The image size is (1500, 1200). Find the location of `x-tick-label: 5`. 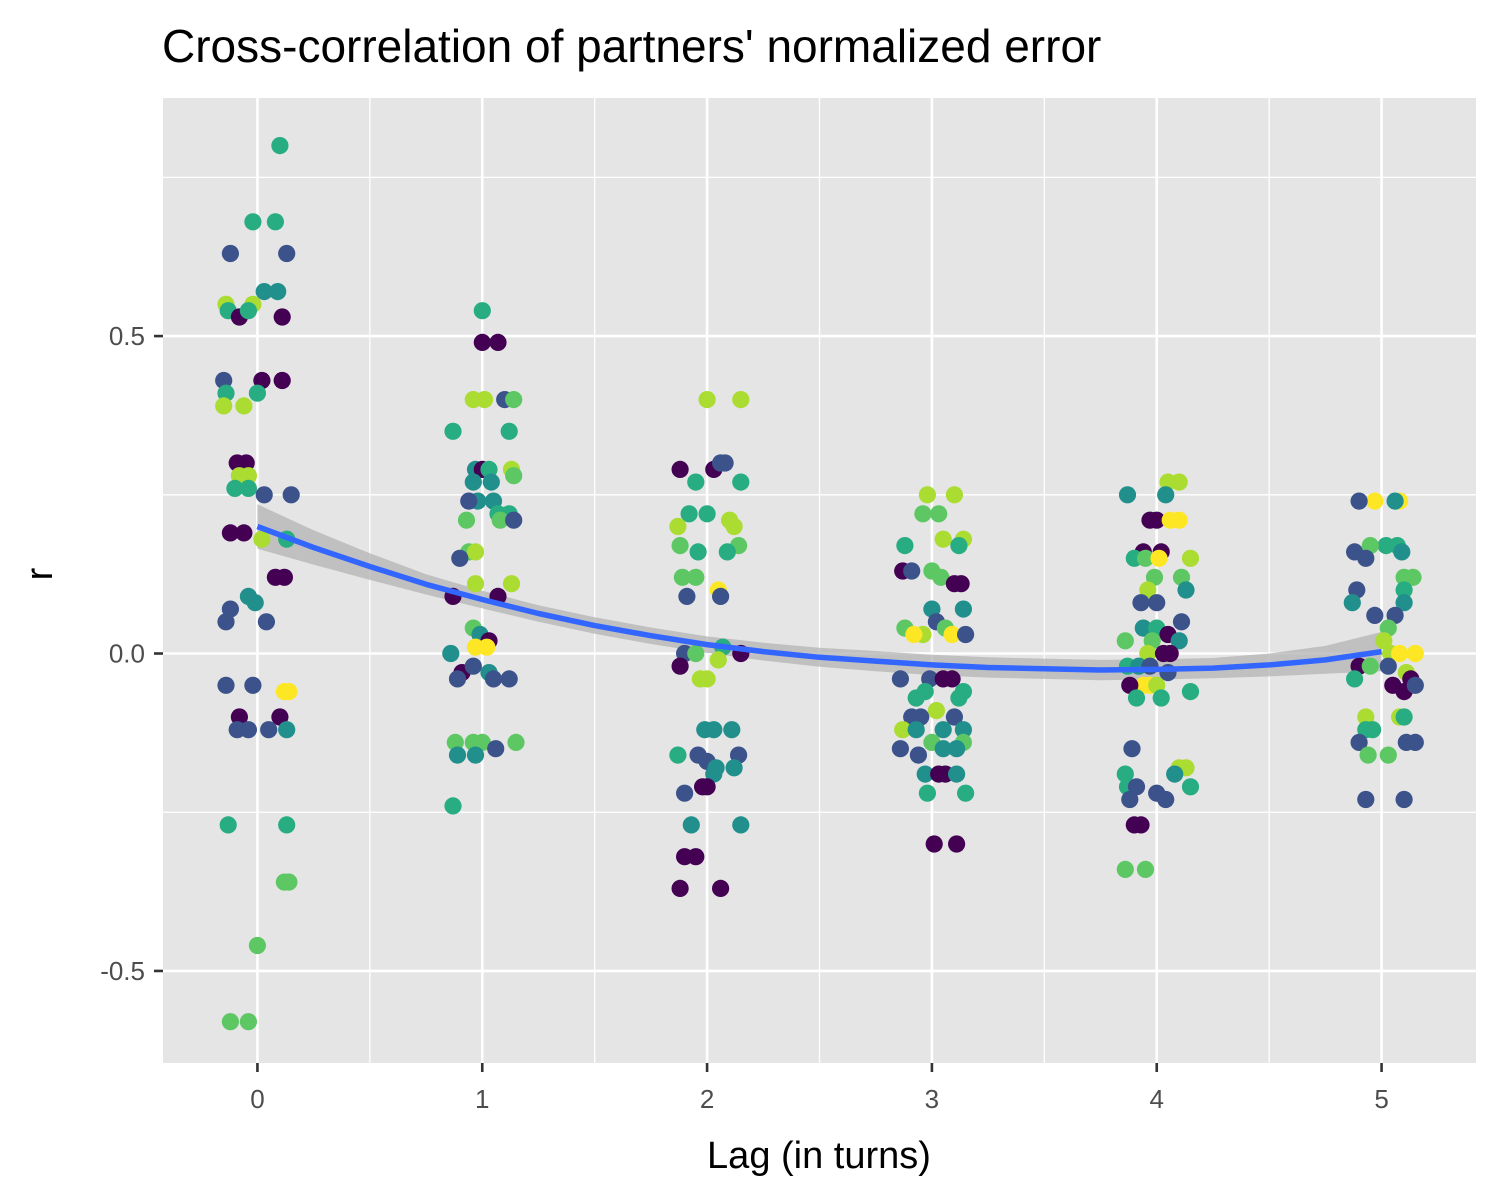

x-tick-label: 5 is located at coordinates (1381, 1099).